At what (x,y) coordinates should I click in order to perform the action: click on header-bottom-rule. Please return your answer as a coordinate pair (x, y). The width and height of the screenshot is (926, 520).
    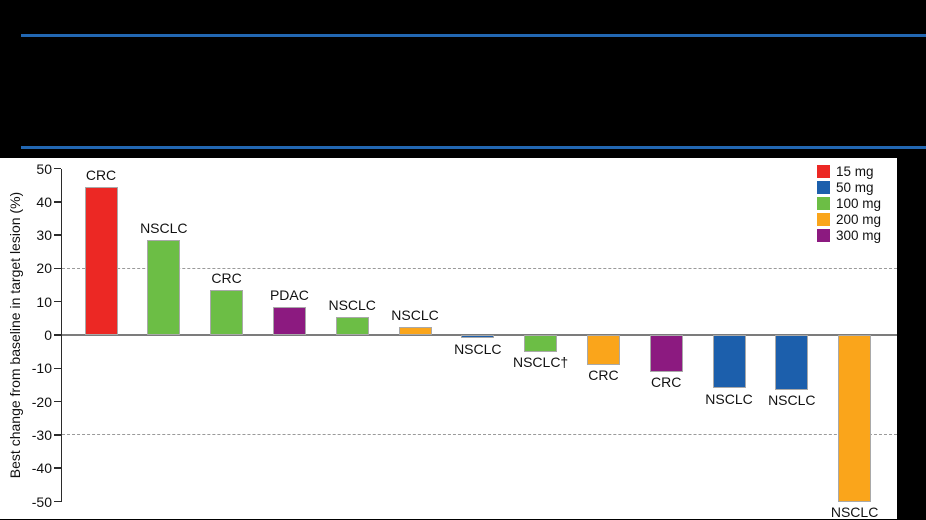
    Looking at the image, I should click on (473, 147).